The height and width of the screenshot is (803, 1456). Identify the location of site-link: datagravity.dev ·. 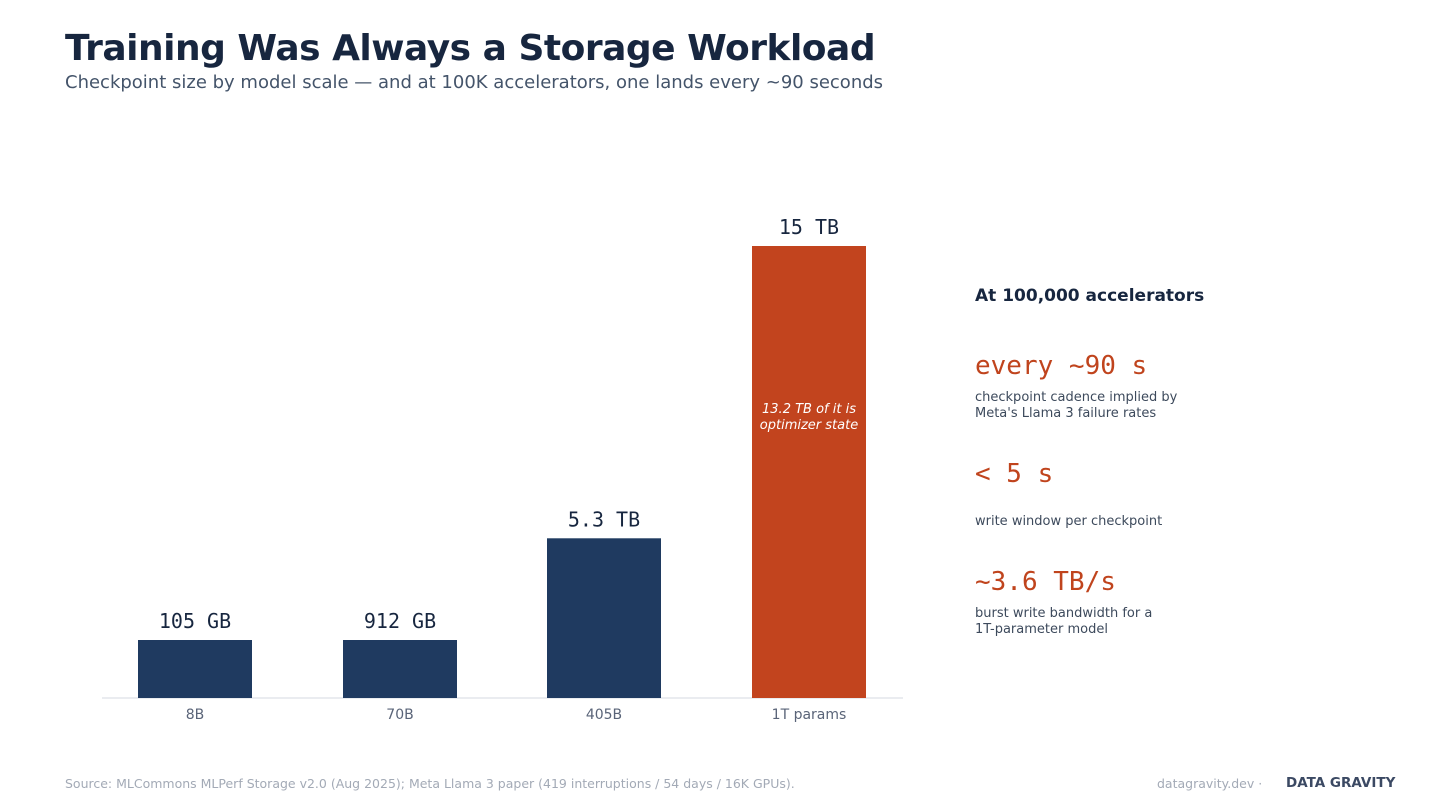
(1210, 783).